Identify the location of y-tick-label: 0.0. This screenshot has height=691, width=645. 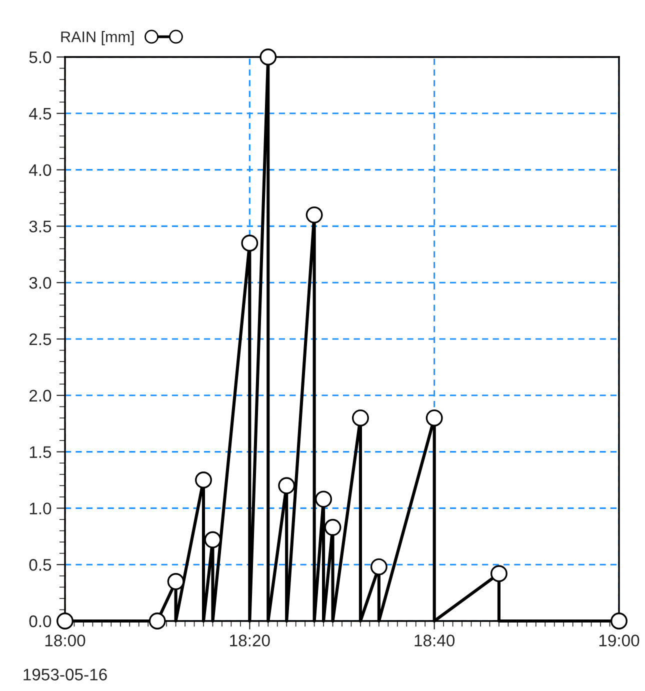
(40, 621).